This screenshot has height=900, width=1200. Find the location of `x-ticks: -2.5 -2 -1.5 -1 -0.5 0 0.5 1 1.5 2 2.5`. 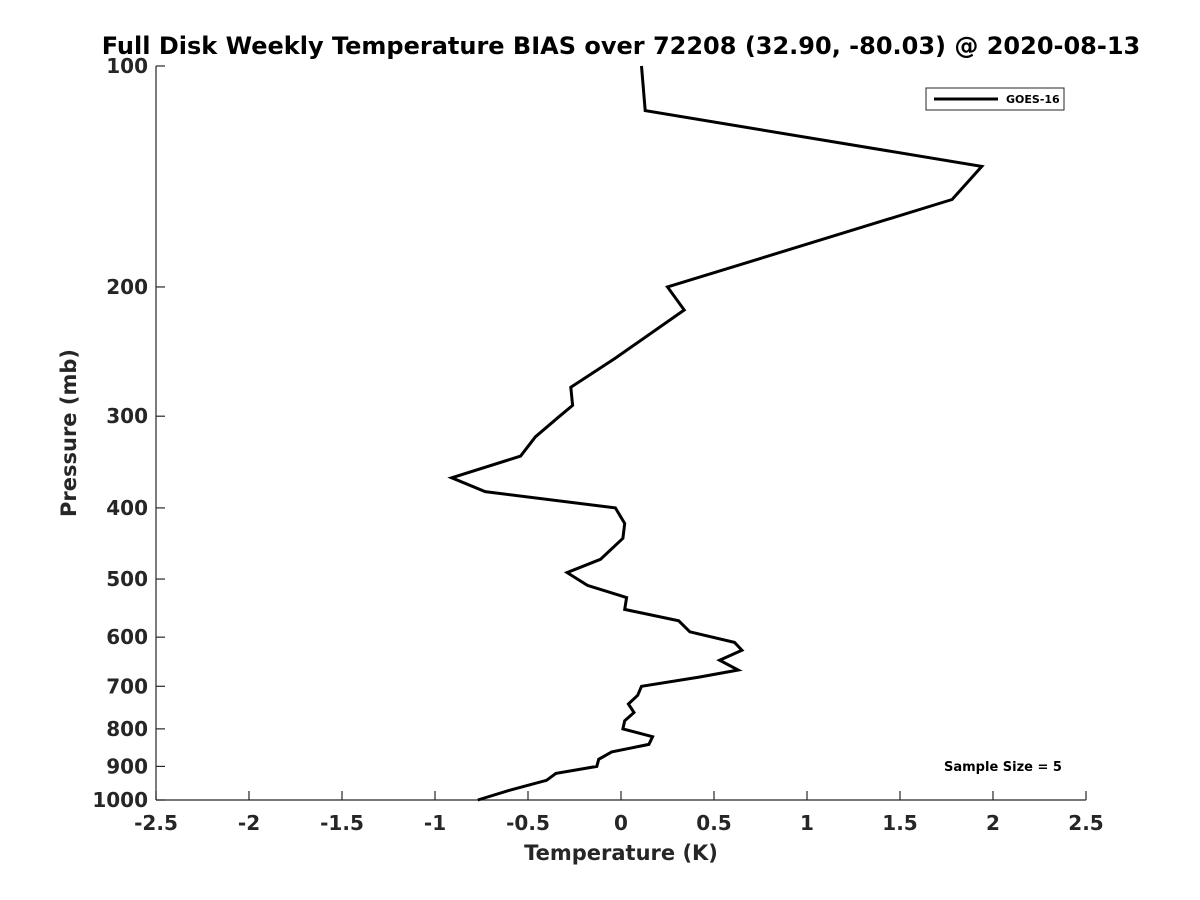

x-ticks: -2.5 -2 -1.5 -1 -0.5 0 0.5 1 1.5 2 2.5 is located at coordinates (619, 813).